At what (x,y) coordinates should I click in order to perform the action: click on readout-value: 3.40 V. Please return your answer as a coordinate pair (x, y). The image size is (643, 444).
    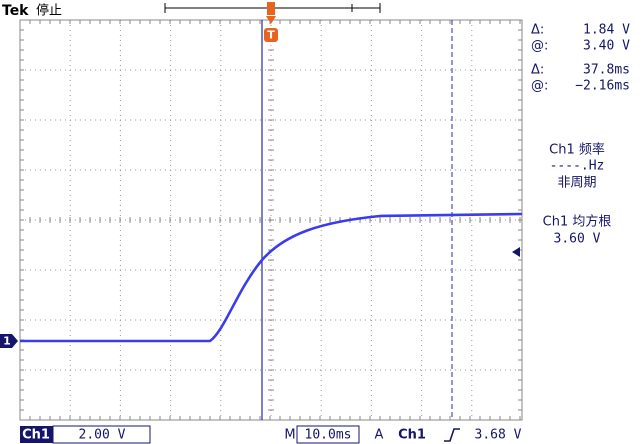
    Looking at the image, I should click on (606, 46).